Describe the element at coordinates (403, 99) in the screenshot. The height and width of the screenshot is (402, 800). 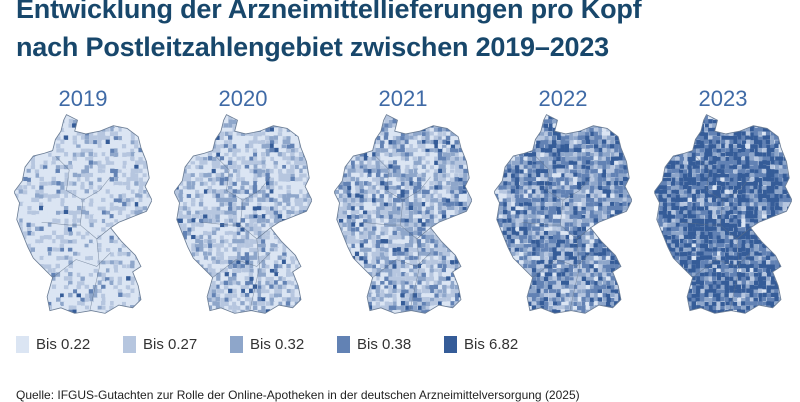
I see `year-label: 2021` at that location.